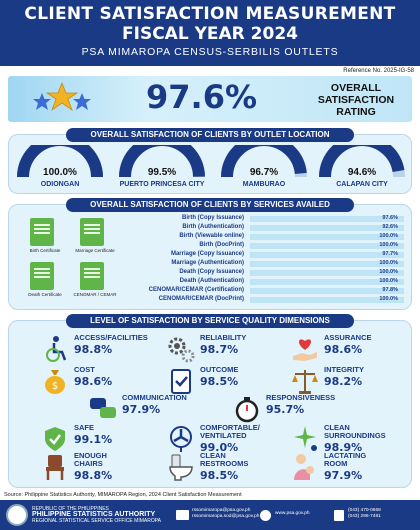  I want to click on title-line-1: CLIENT SATISFACTION MEASUREMENT, so click(210, 14).